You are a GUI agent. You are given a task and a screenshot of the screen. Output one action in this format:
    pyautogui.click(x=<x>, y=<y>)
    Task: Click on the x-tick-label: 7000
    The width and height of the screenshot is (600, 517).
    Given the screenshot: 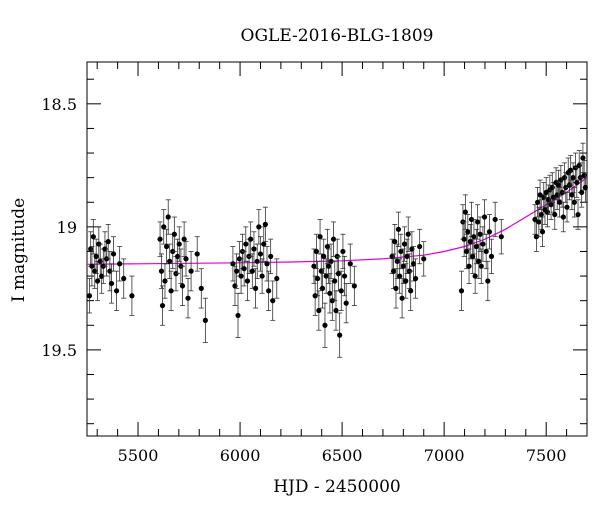 What is the action you would take?
    pyautogui.click(x=444, y=455)
    